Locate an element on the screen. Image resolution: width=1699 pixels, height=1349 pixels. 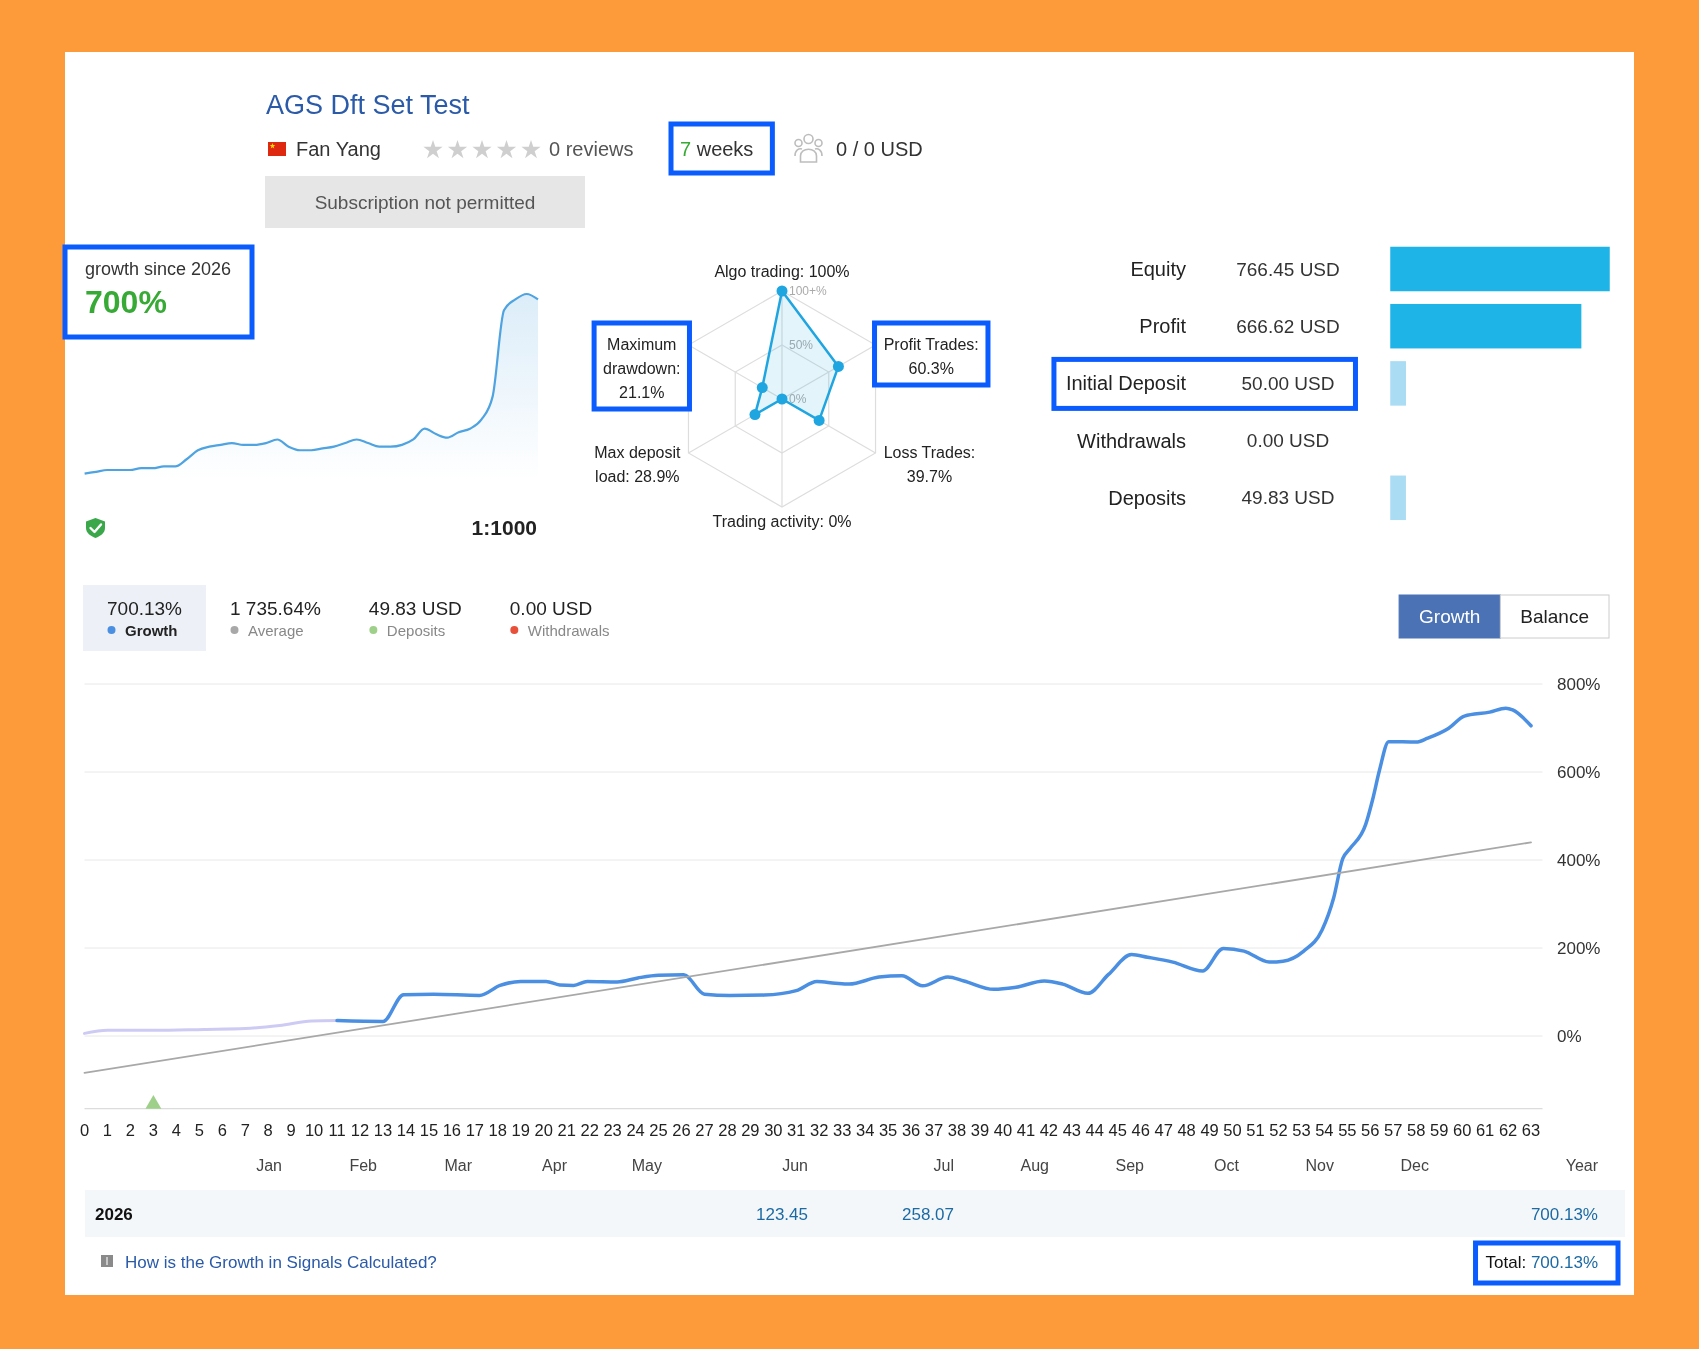
spoke-label: Loss Trades: 39.7% is located at coordinates (929, 464).